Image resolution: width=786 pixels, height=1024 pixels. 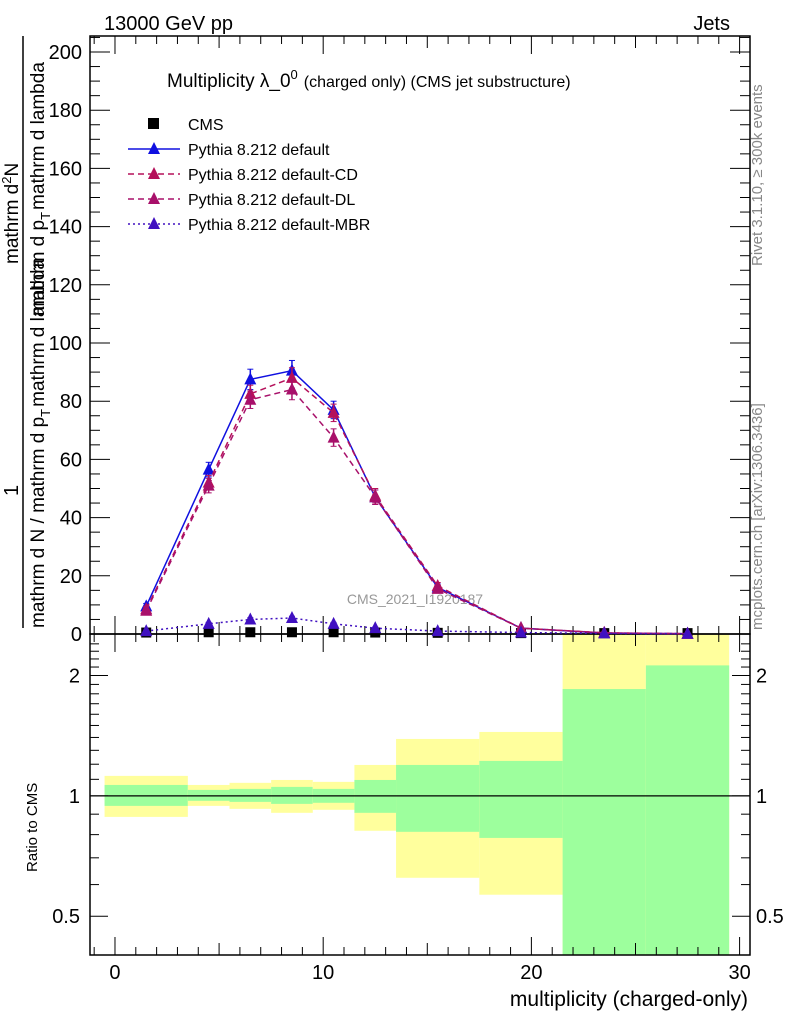 I want to click on legend-label: CMS, so click(x=206, y=125).